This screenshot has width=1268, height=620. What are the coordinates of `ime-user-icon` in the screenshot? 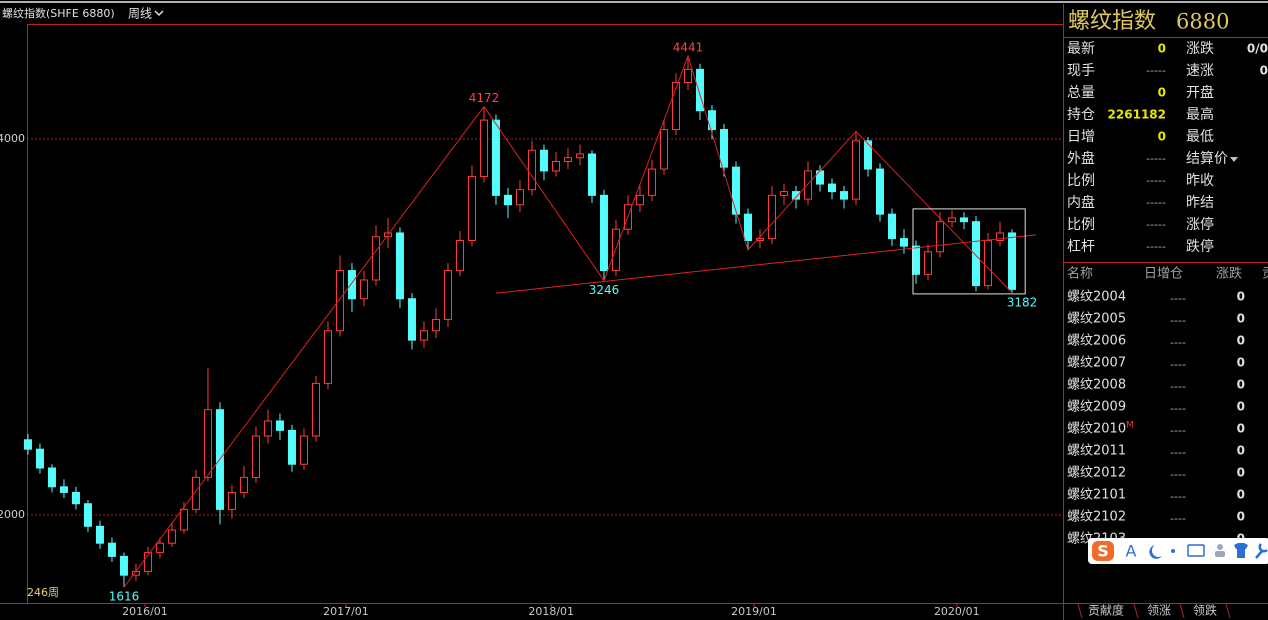 It's located at (1220, 547).